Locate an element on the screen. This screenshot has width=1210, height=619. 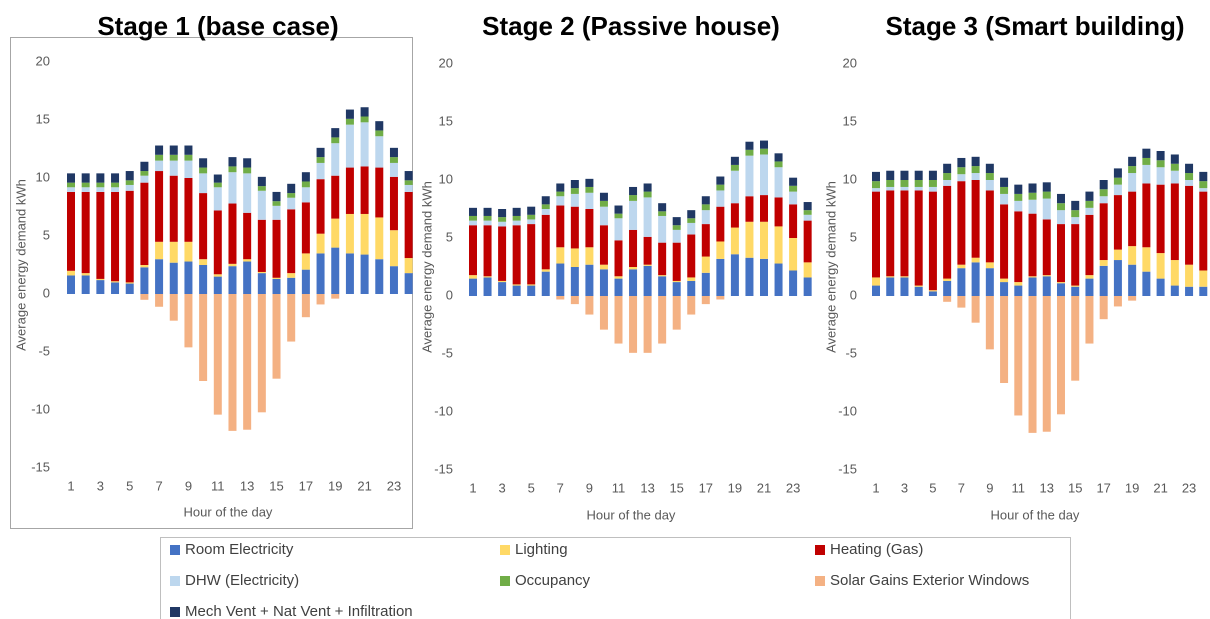
y-tick-label: 15 is located at coordinates (850, 120).